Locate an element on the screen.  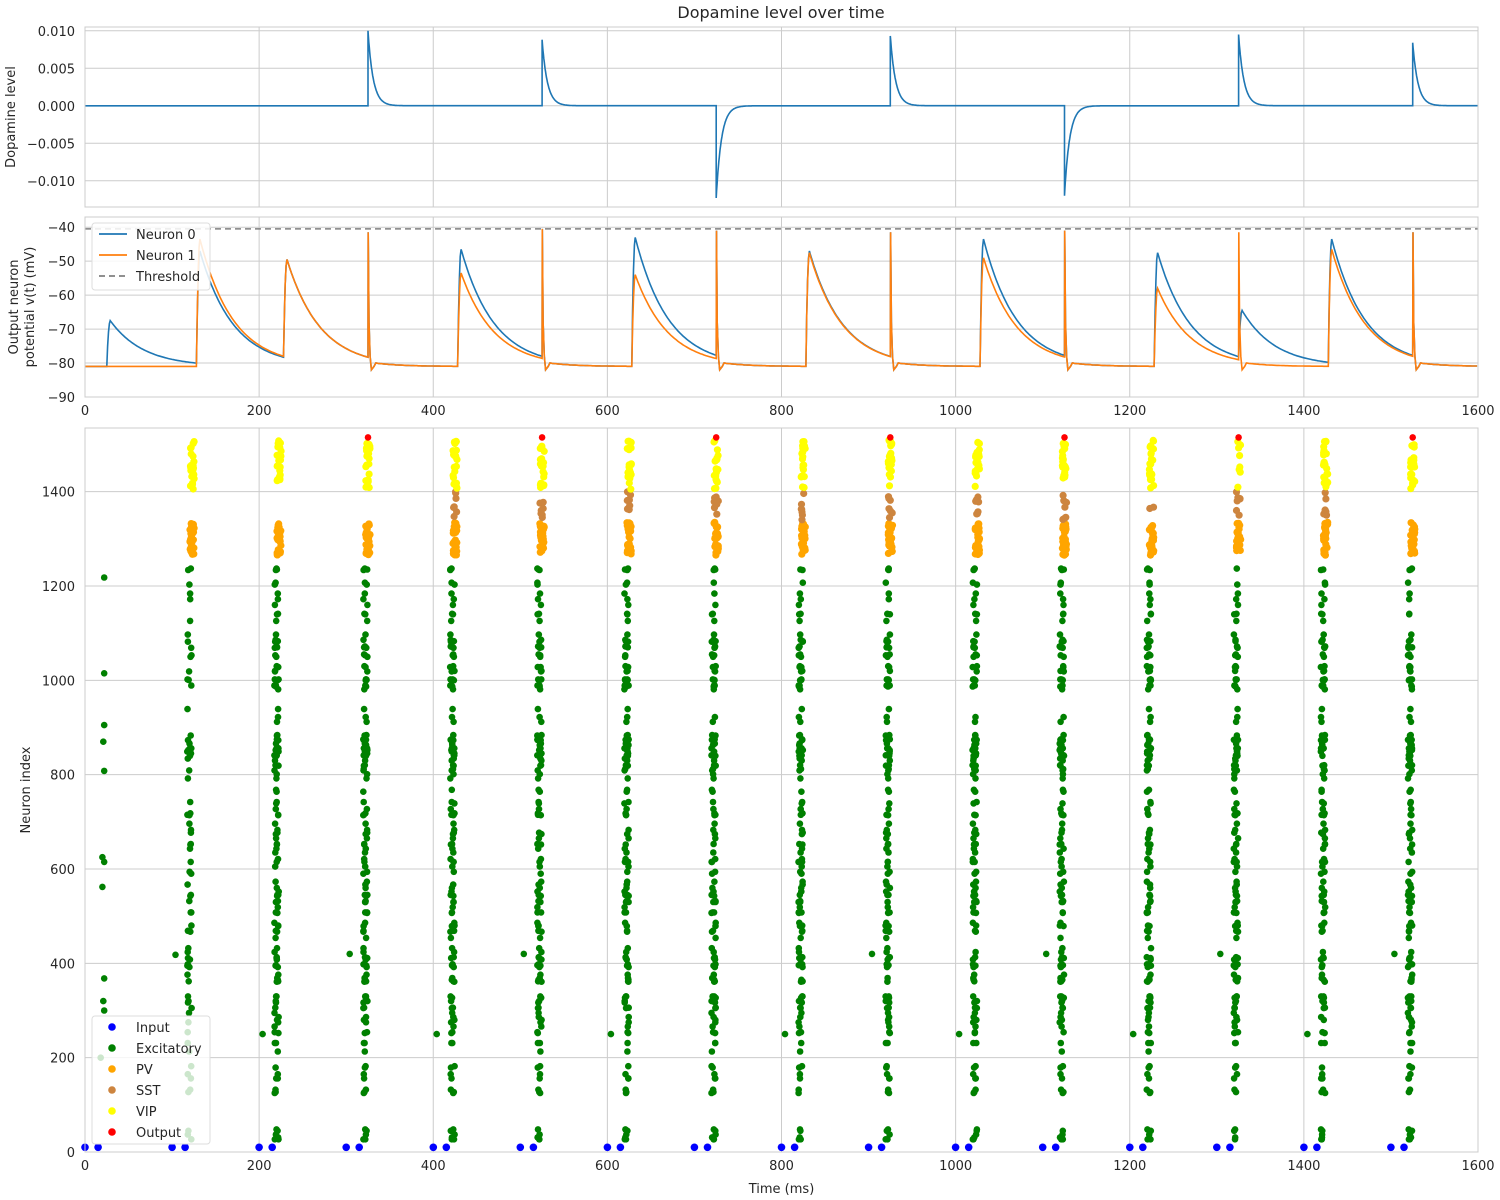
output-spike is located at coordinates (1412, 437).